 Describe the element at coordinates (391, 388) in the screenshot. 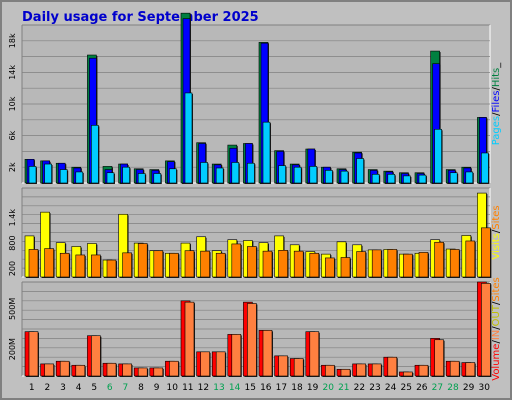

I see `day-label-24: 24` at that location.